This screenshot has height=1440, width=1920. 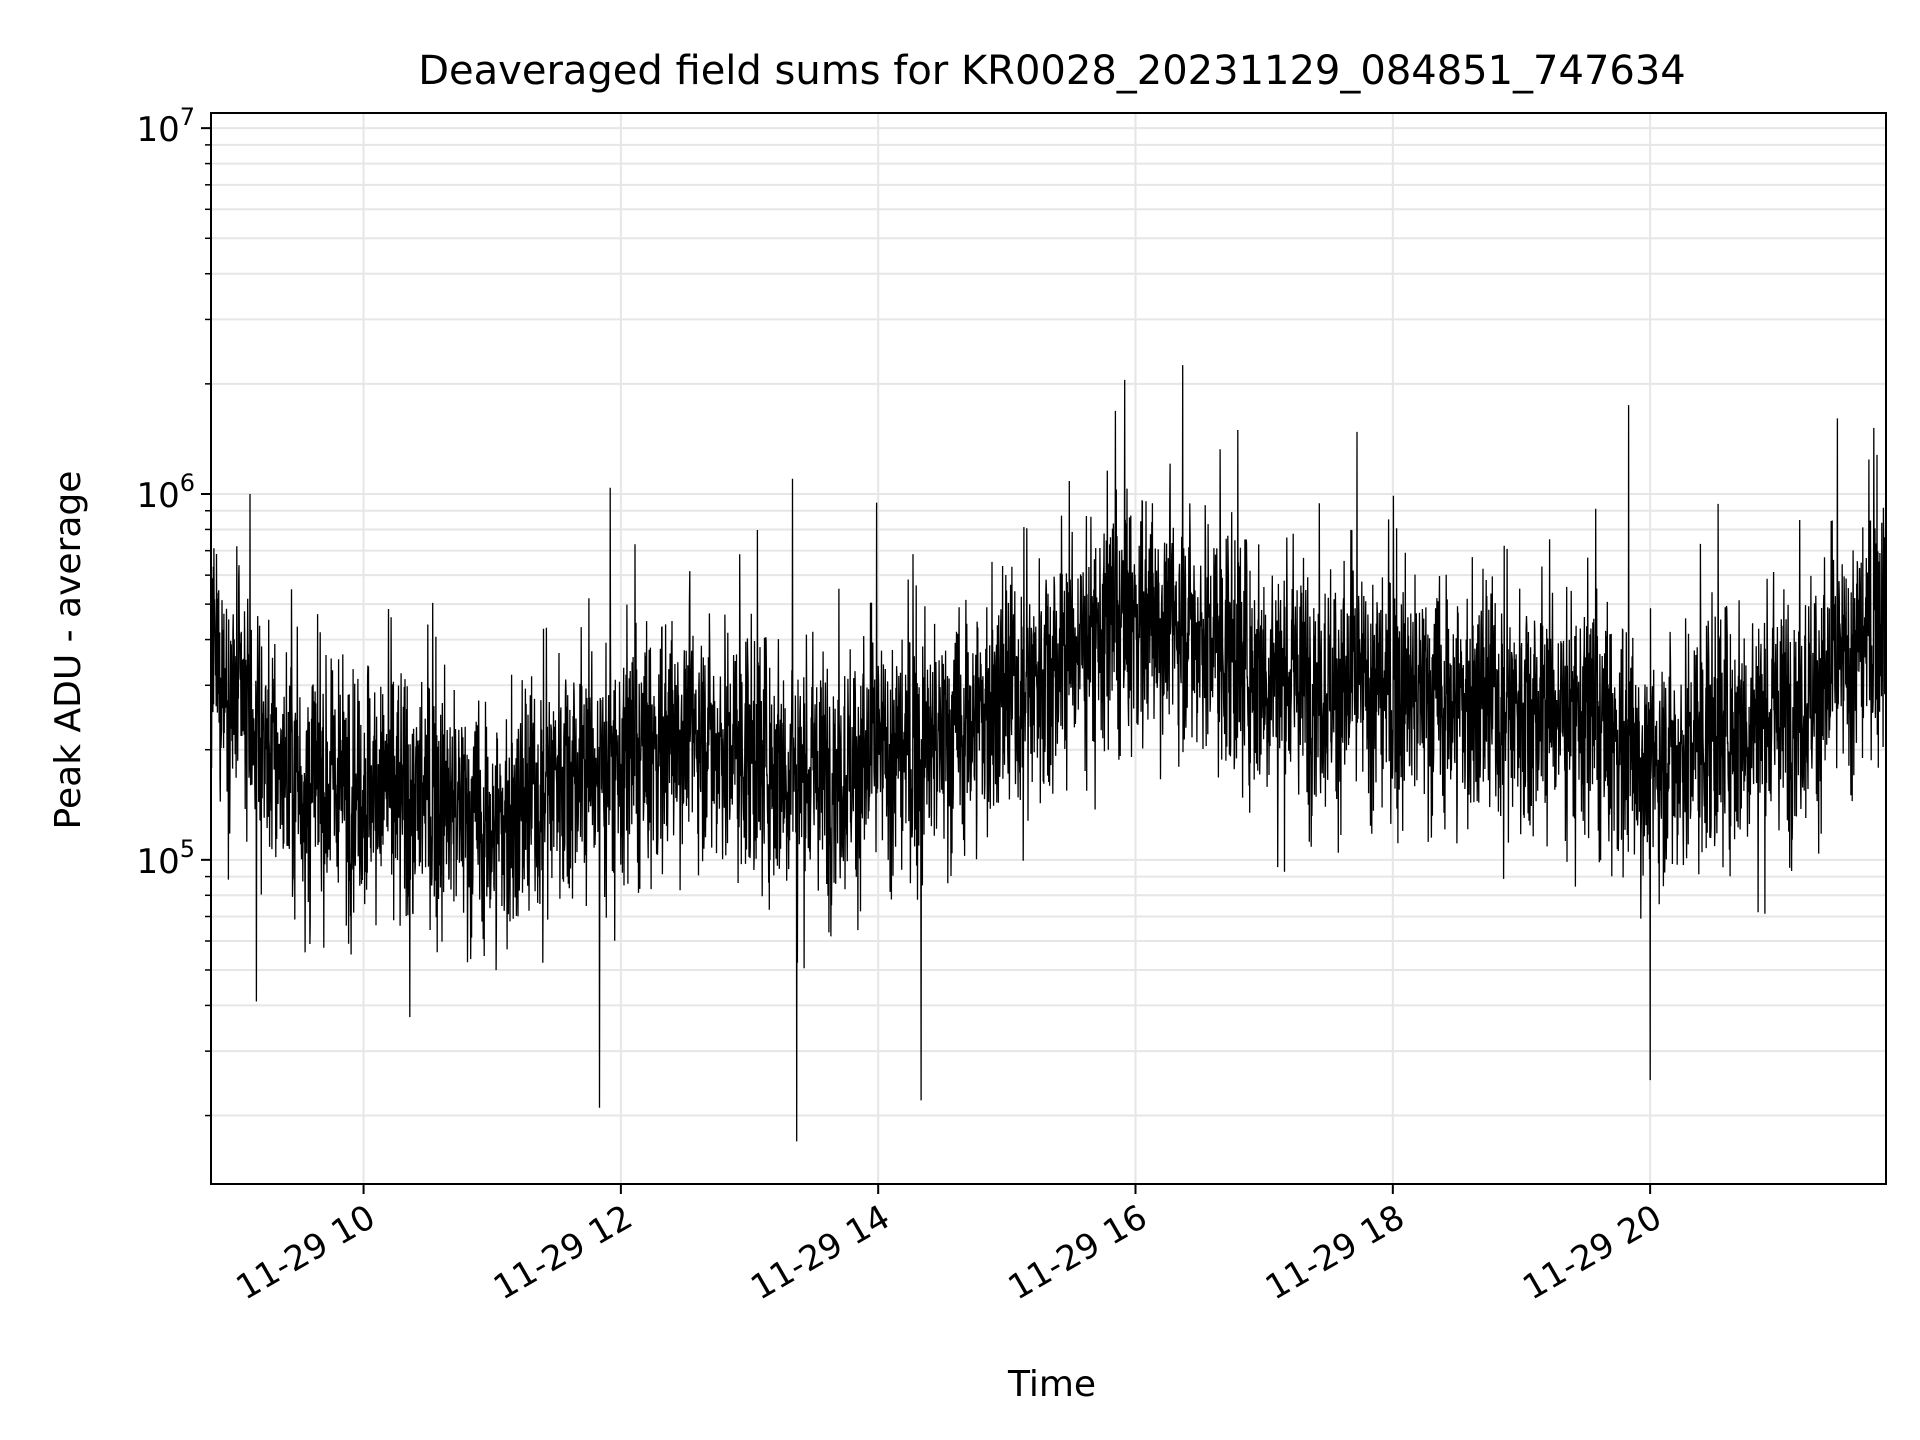 What do you see at coordinates (165, 858) in the screenshot?
I see `y-tick-label: 10⁵` at bounding box center [165, 858].